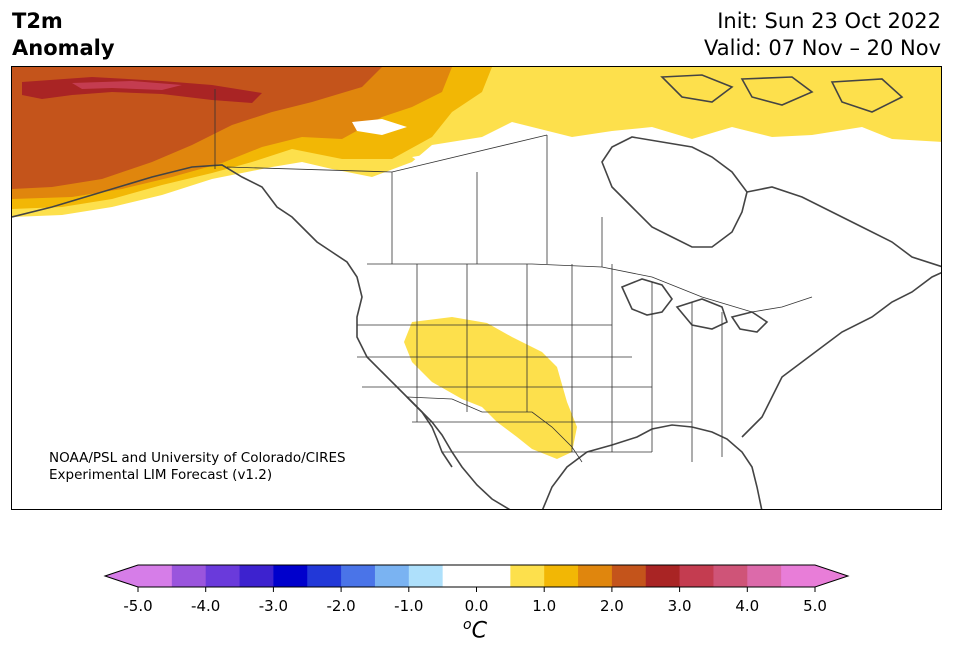  What do you see at coordinates (815, 606) in the screenshot?
I see `colorbar-tick-label: 5.0` at bounding box center [815, 606].